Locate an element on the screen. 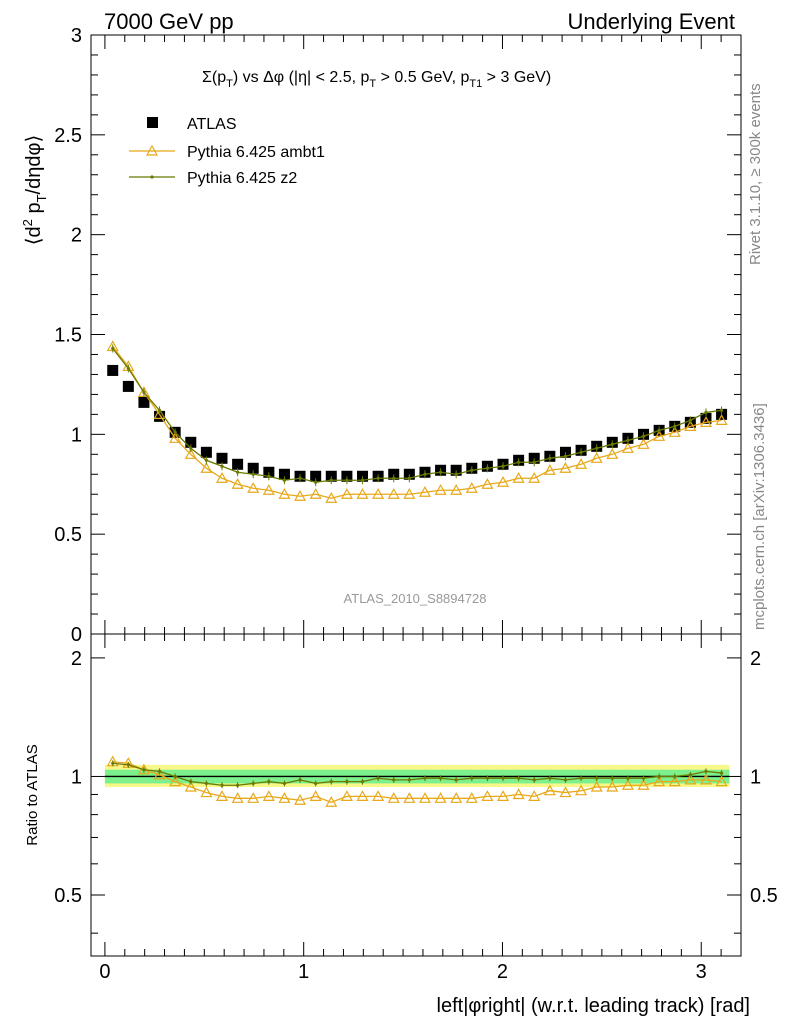 The width and height of the screenshot is (786, 1024). title-sub-t1: T1 is located at coordinates (475, 84).